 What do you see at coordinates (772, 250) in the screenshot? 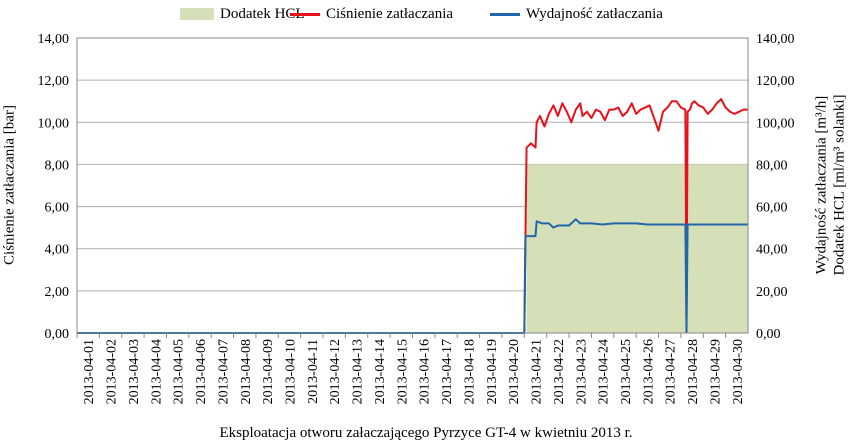
I see `y-right-tick-label: 40,00` at bounding box center [772, 250].